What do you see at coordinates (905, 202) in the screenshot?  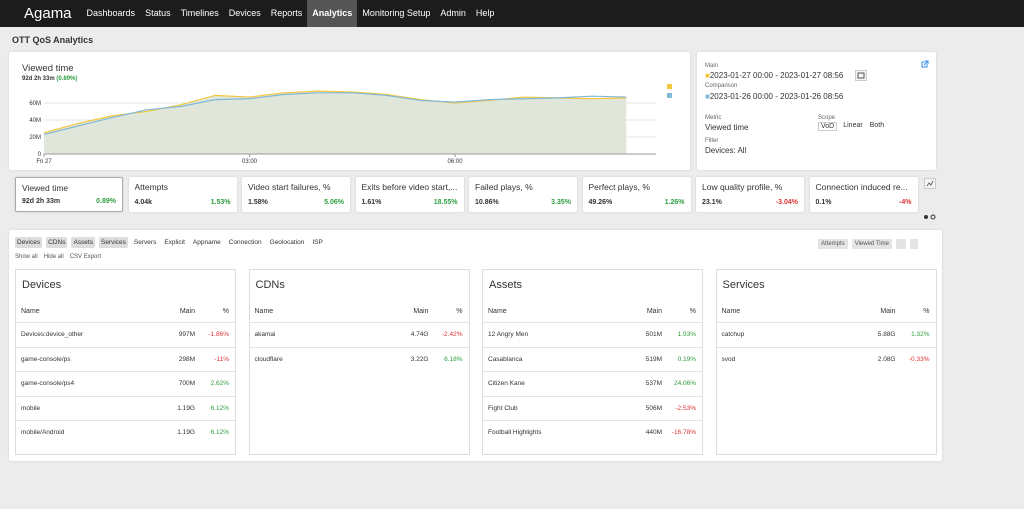 I see `kpi-change: -4%` at bounding box center [905, 202].